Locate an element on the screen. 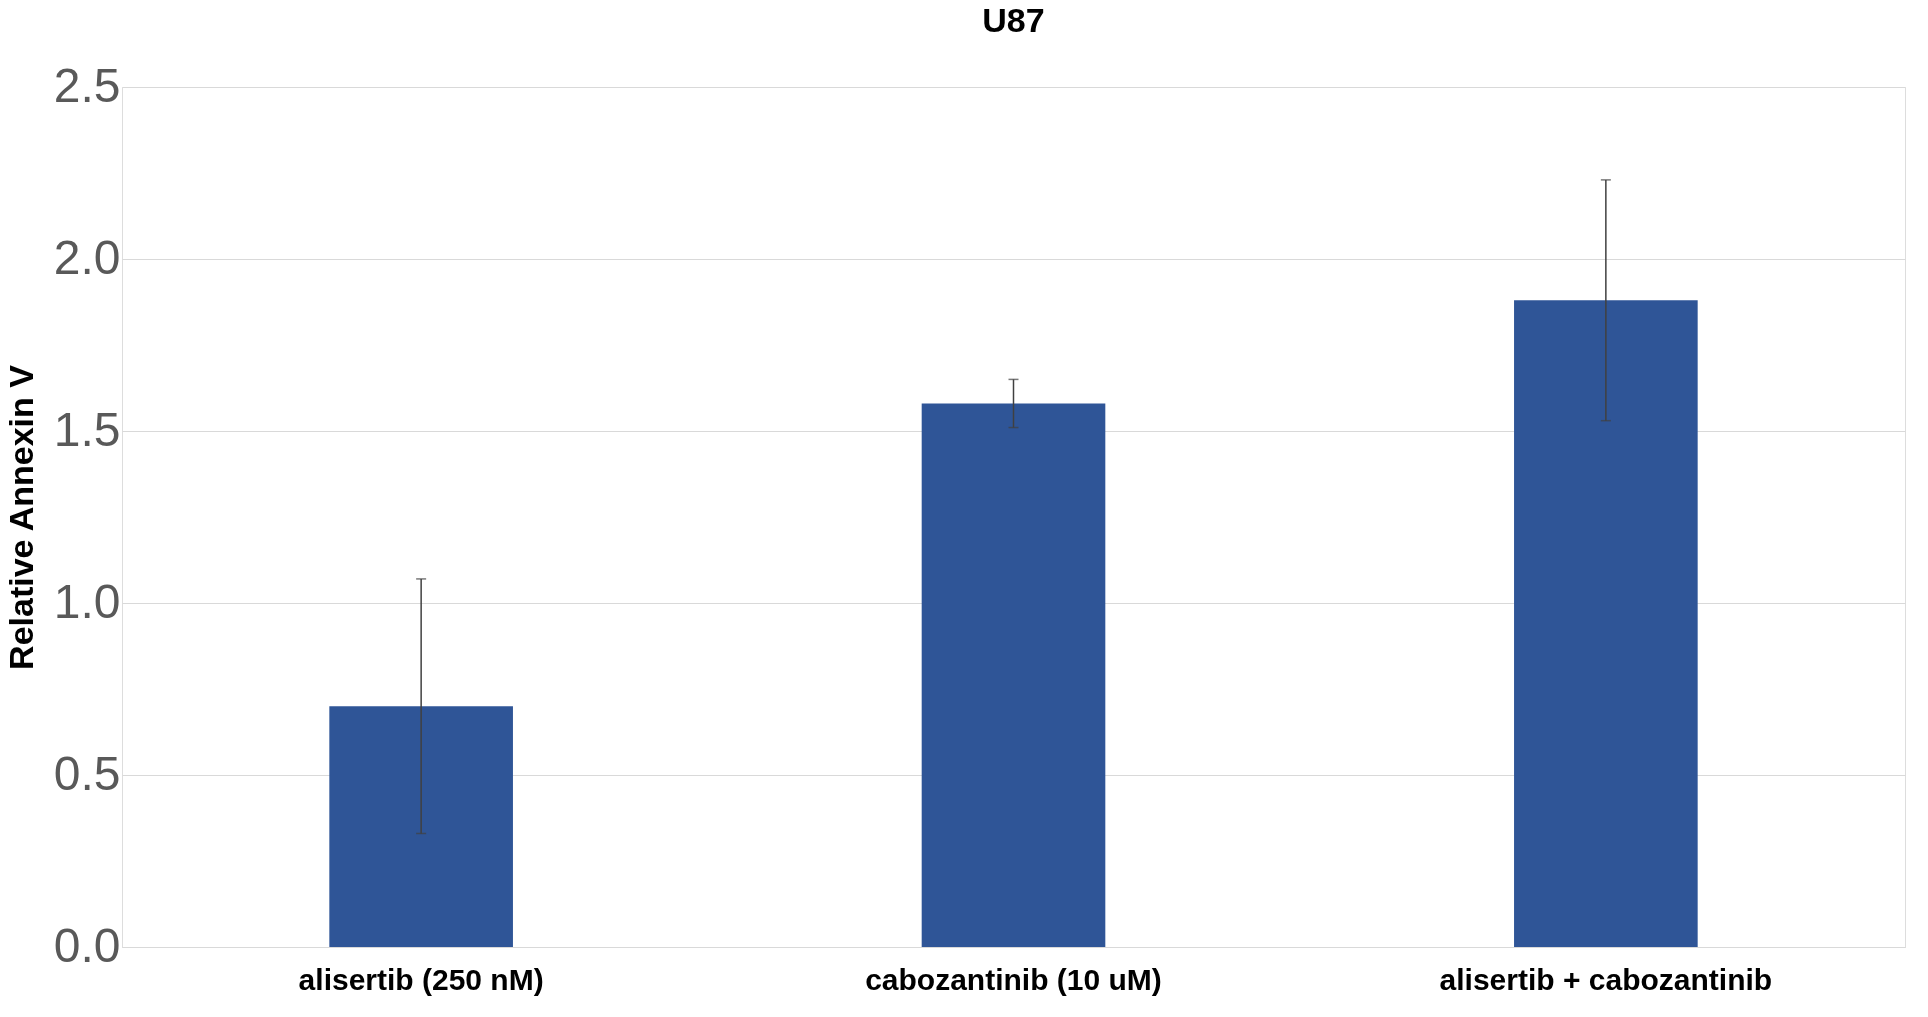 This screenshot has height=1017, width=1928. y-tick-label: 2.0 is located at coordinates (87, 257).